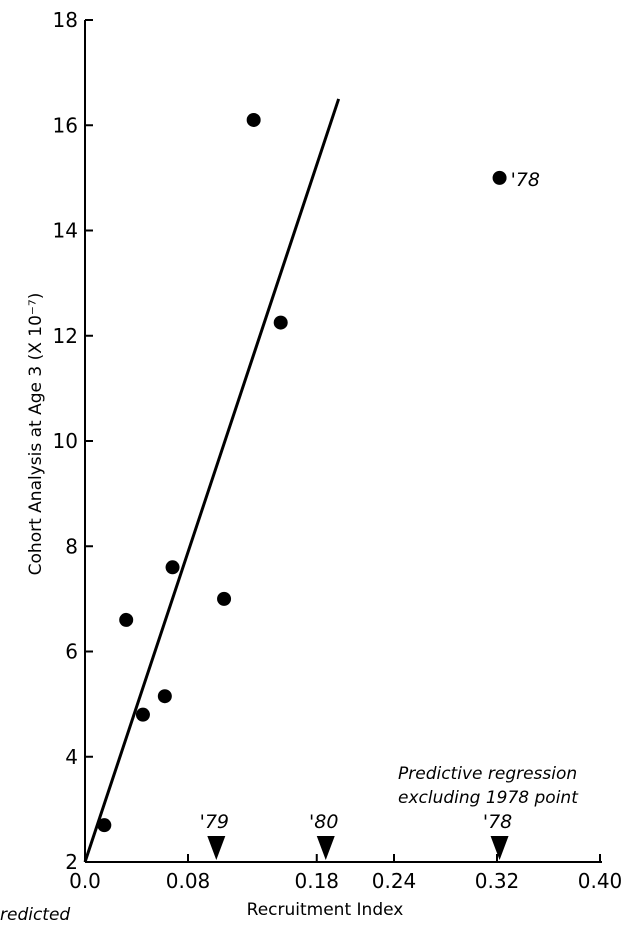 The height and width of the screenshot is (930, 637). I want to click on predicted-marker-label: '78, so click(497, 822).